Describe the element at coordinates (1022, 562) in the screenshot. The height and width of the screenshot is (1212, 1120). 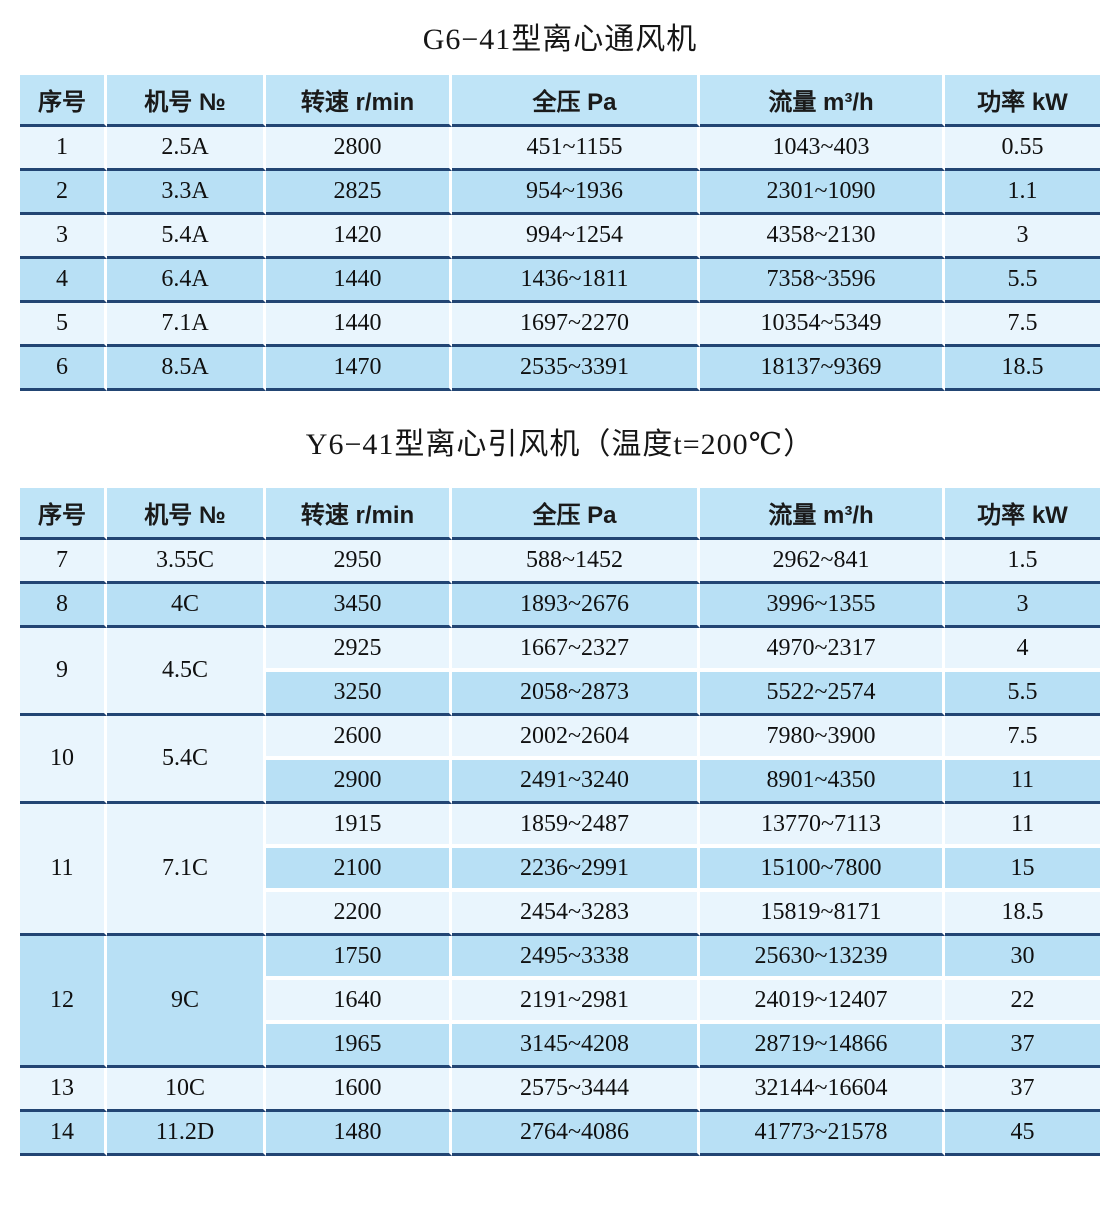
I see `cell-power: 1.5` at that location.